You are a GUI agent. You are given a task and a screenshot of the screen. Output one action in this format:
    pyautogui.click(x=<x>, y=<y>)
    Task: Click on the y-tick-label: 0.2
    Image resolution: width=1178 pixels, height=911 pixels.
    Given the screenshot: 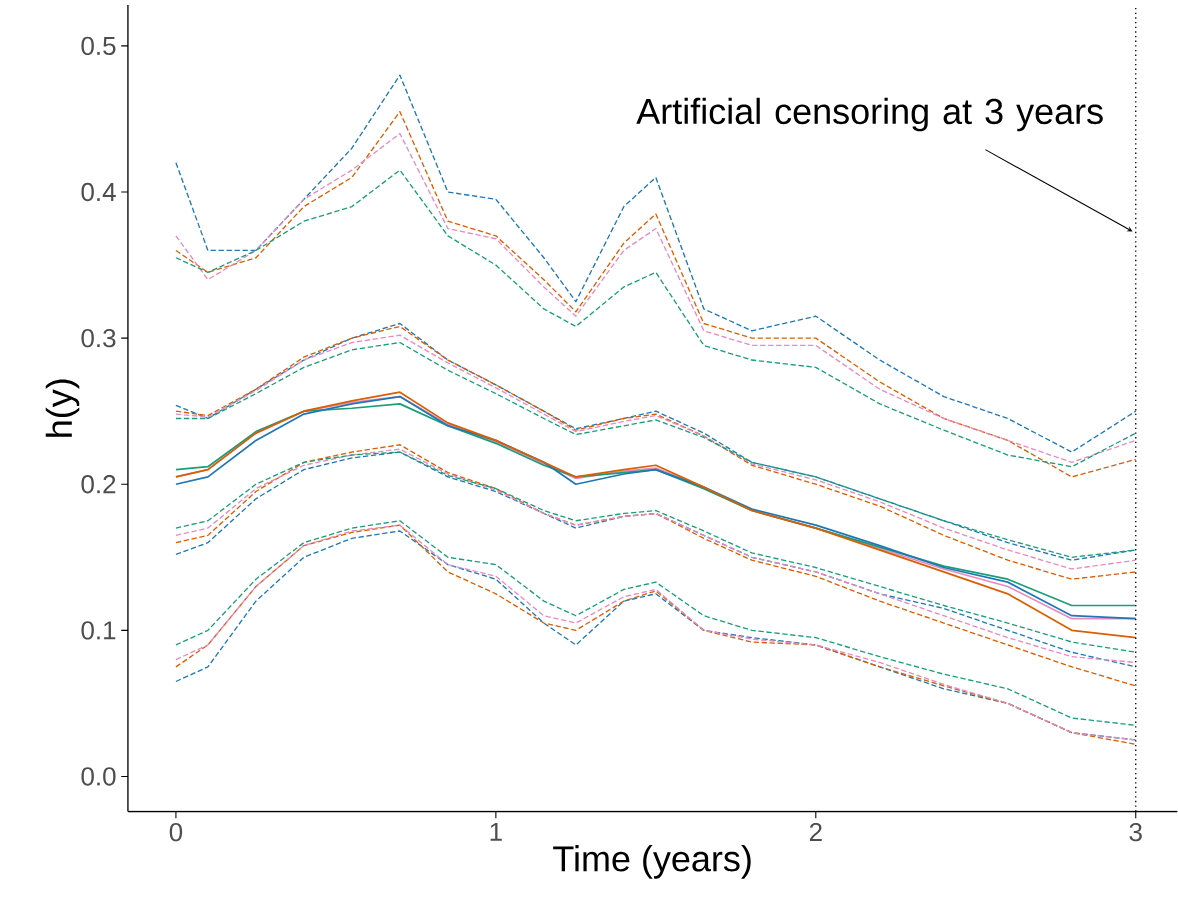 What is the action you would take?
    pyautogui.click(x=98, y=484)
    